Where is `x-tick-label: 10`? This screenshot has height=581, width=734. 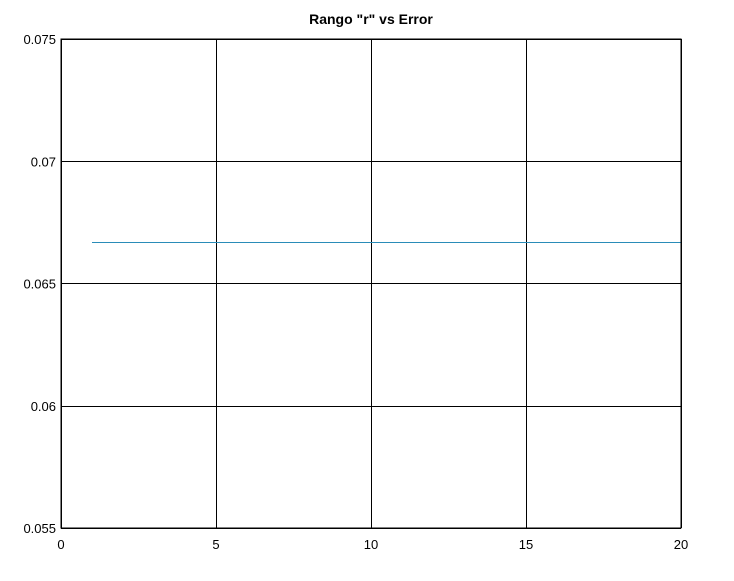
x-tick-label: 10 is located at coordinates (371, 544).